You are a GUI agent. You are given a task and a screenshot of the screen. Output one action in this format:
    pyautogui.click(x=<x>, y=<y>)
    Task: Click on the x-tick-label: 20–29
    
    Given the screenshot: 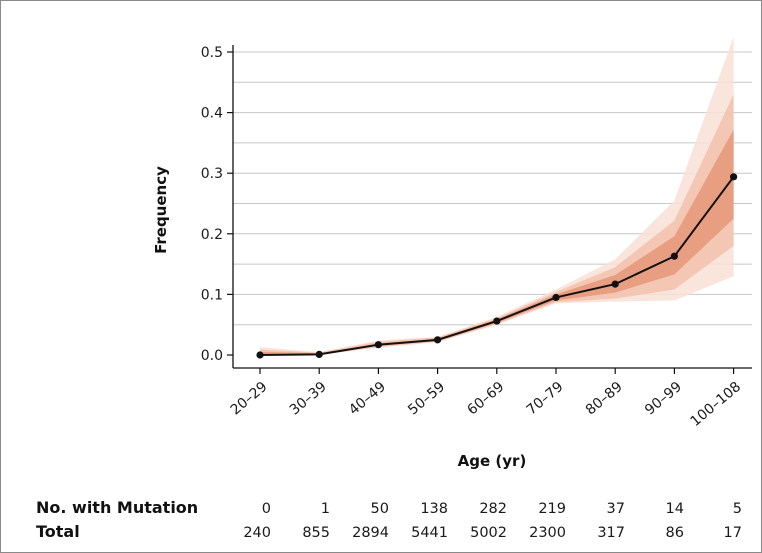 What is the action you would take?
    pyautogui.click(x=249, y=399)
    